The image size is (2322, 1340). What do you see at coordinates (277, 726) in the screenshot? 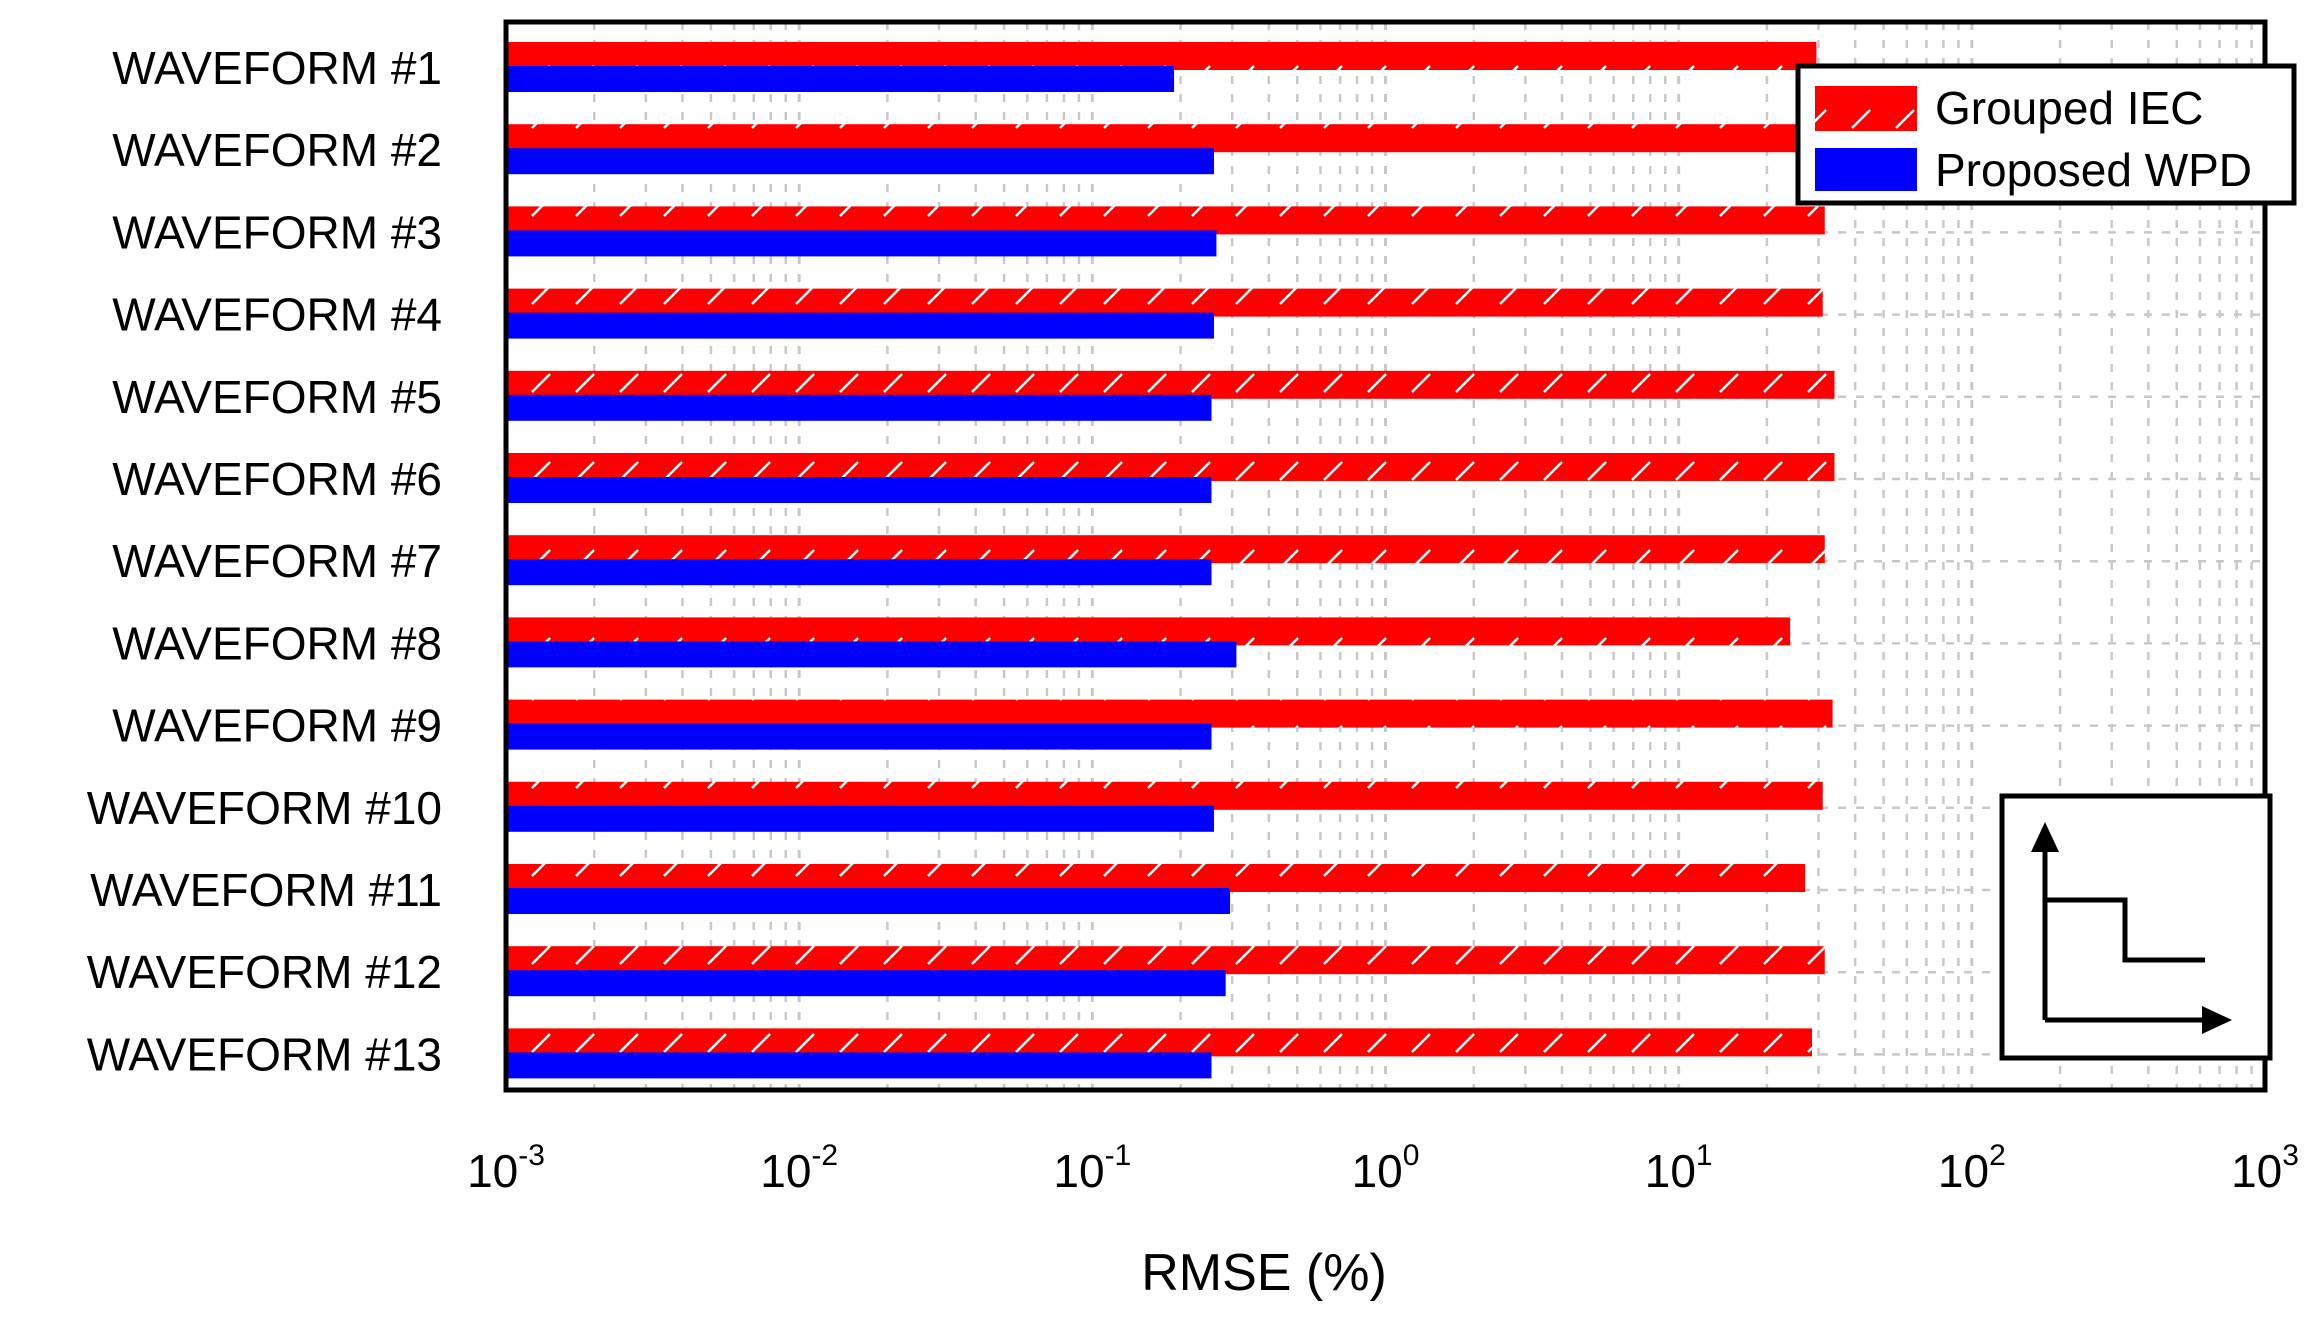
I see `category-label: WAVEFORM #9` at bounding box center [277, 726].